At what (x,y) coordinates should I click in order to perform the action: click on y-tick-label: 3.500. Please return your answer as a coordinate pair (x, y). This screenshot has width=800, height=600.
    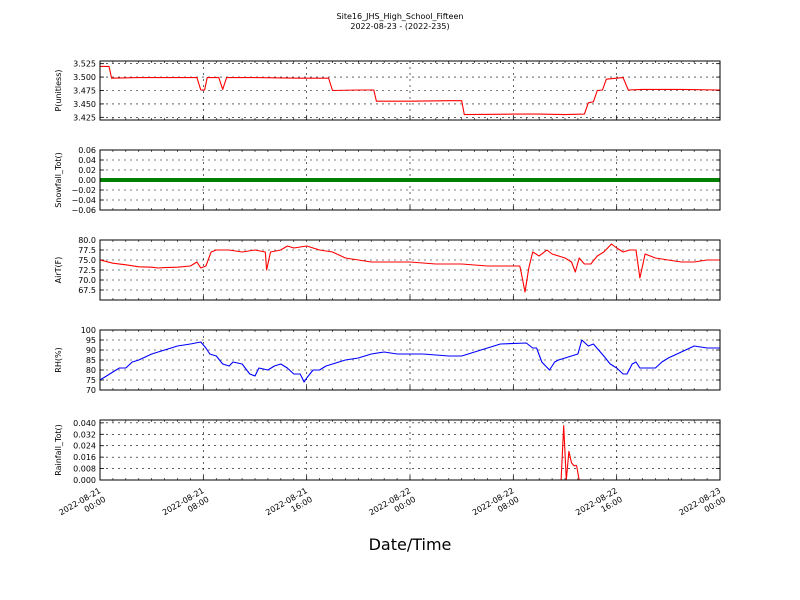
    Looking at the image, I should click on (84, 77).